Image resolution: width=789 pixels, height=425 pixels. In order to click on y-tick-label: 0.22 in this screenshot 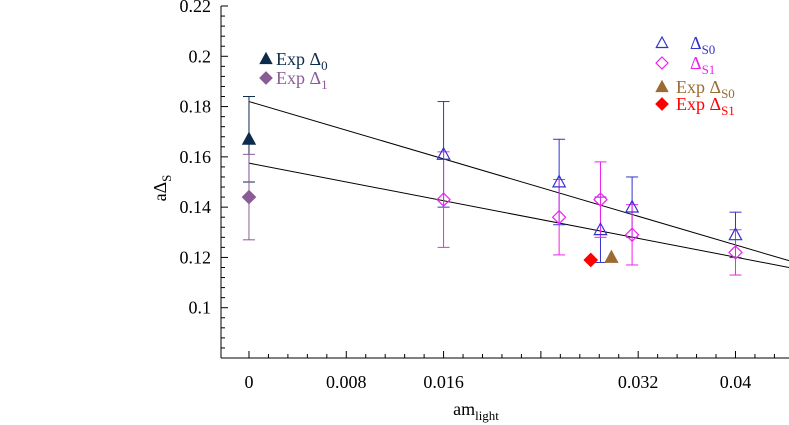, I will do `click(196, 8)`.